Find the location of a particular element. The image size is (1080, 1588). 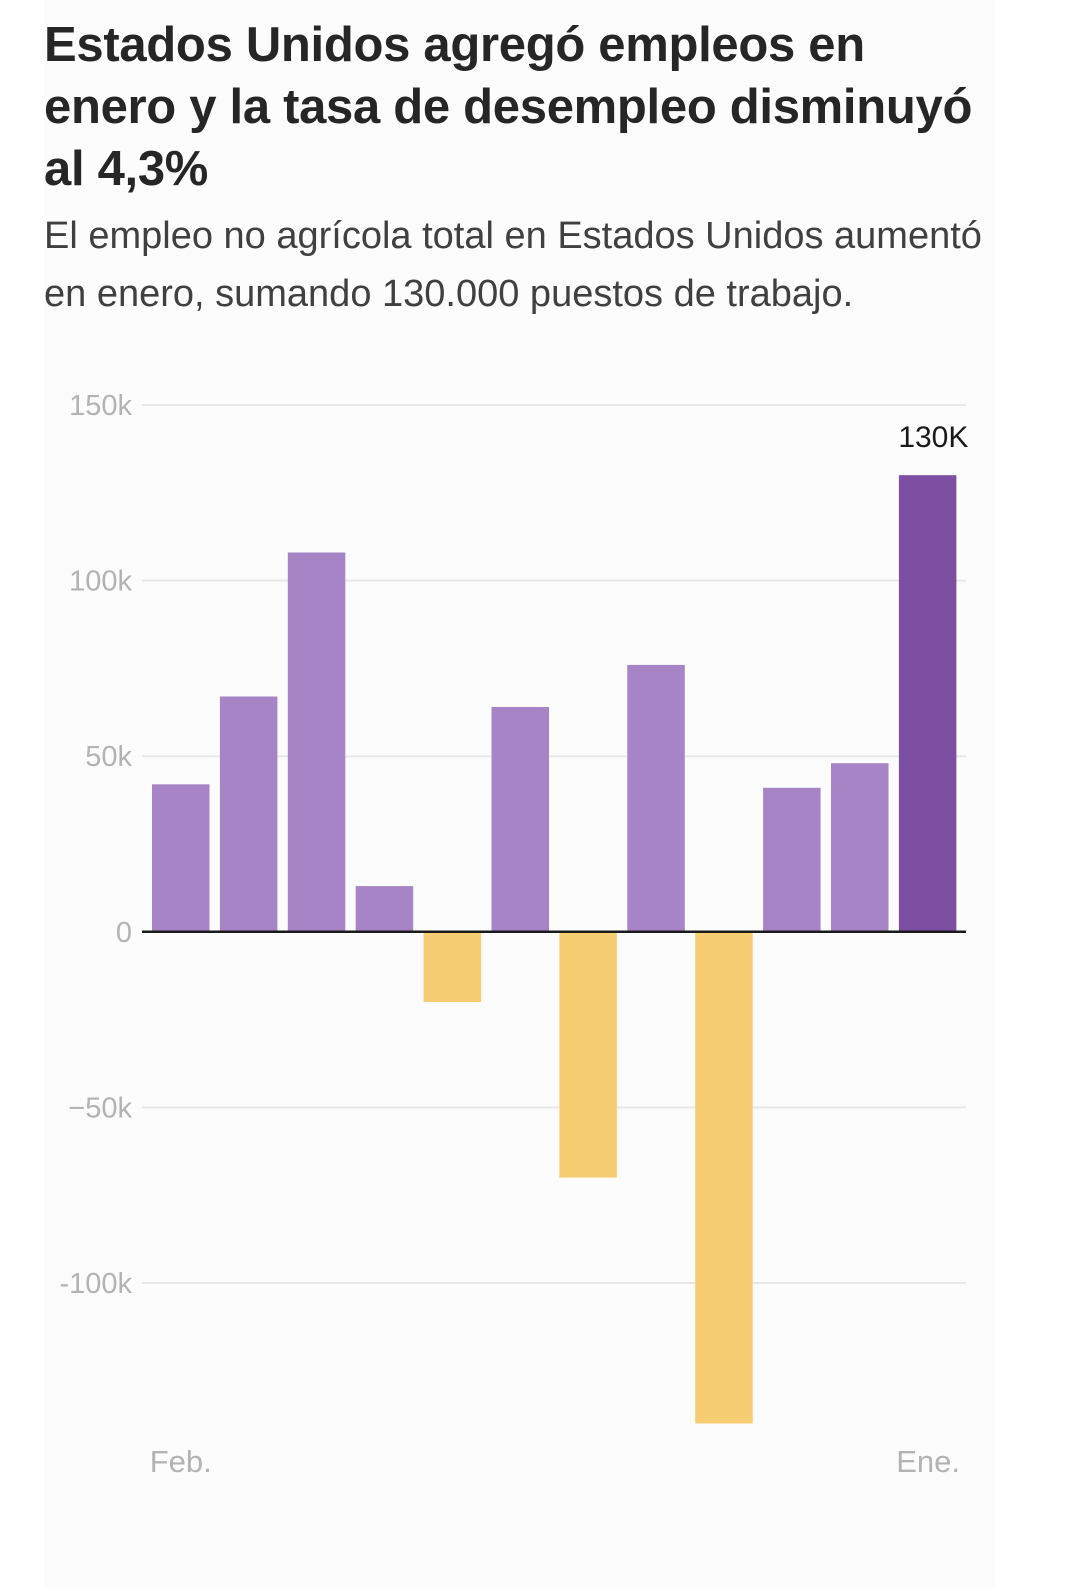

data-label: 130K is located at coordinates (933, 437).